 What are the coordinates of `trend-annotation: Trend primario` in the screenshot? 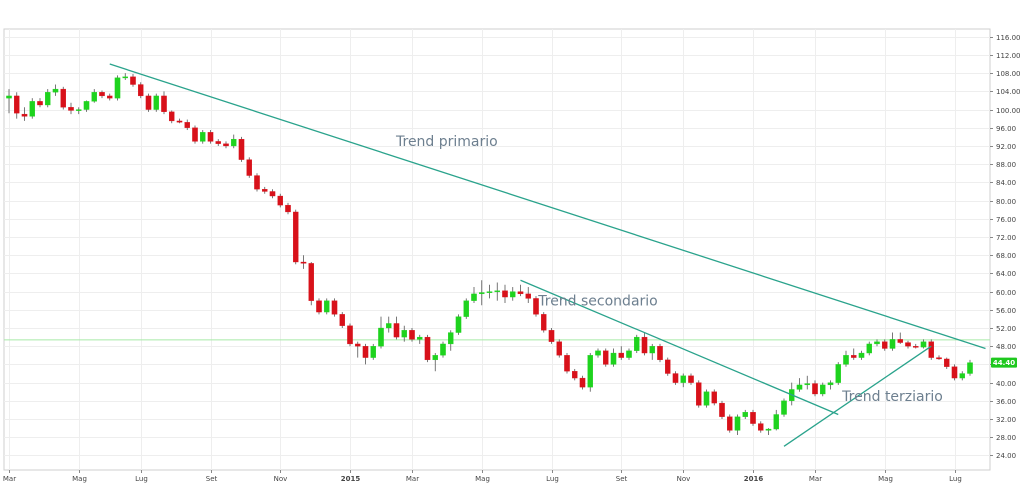 It's located at (446, 142).